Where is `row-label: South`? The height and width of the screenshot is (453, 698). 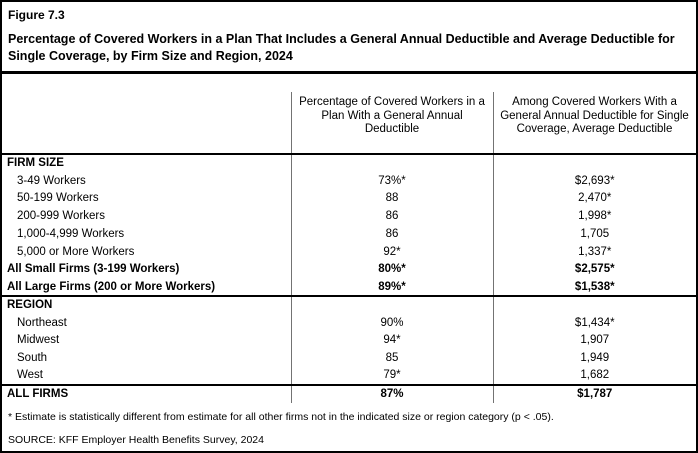 row-label: South is located at coordinates (32, 358).